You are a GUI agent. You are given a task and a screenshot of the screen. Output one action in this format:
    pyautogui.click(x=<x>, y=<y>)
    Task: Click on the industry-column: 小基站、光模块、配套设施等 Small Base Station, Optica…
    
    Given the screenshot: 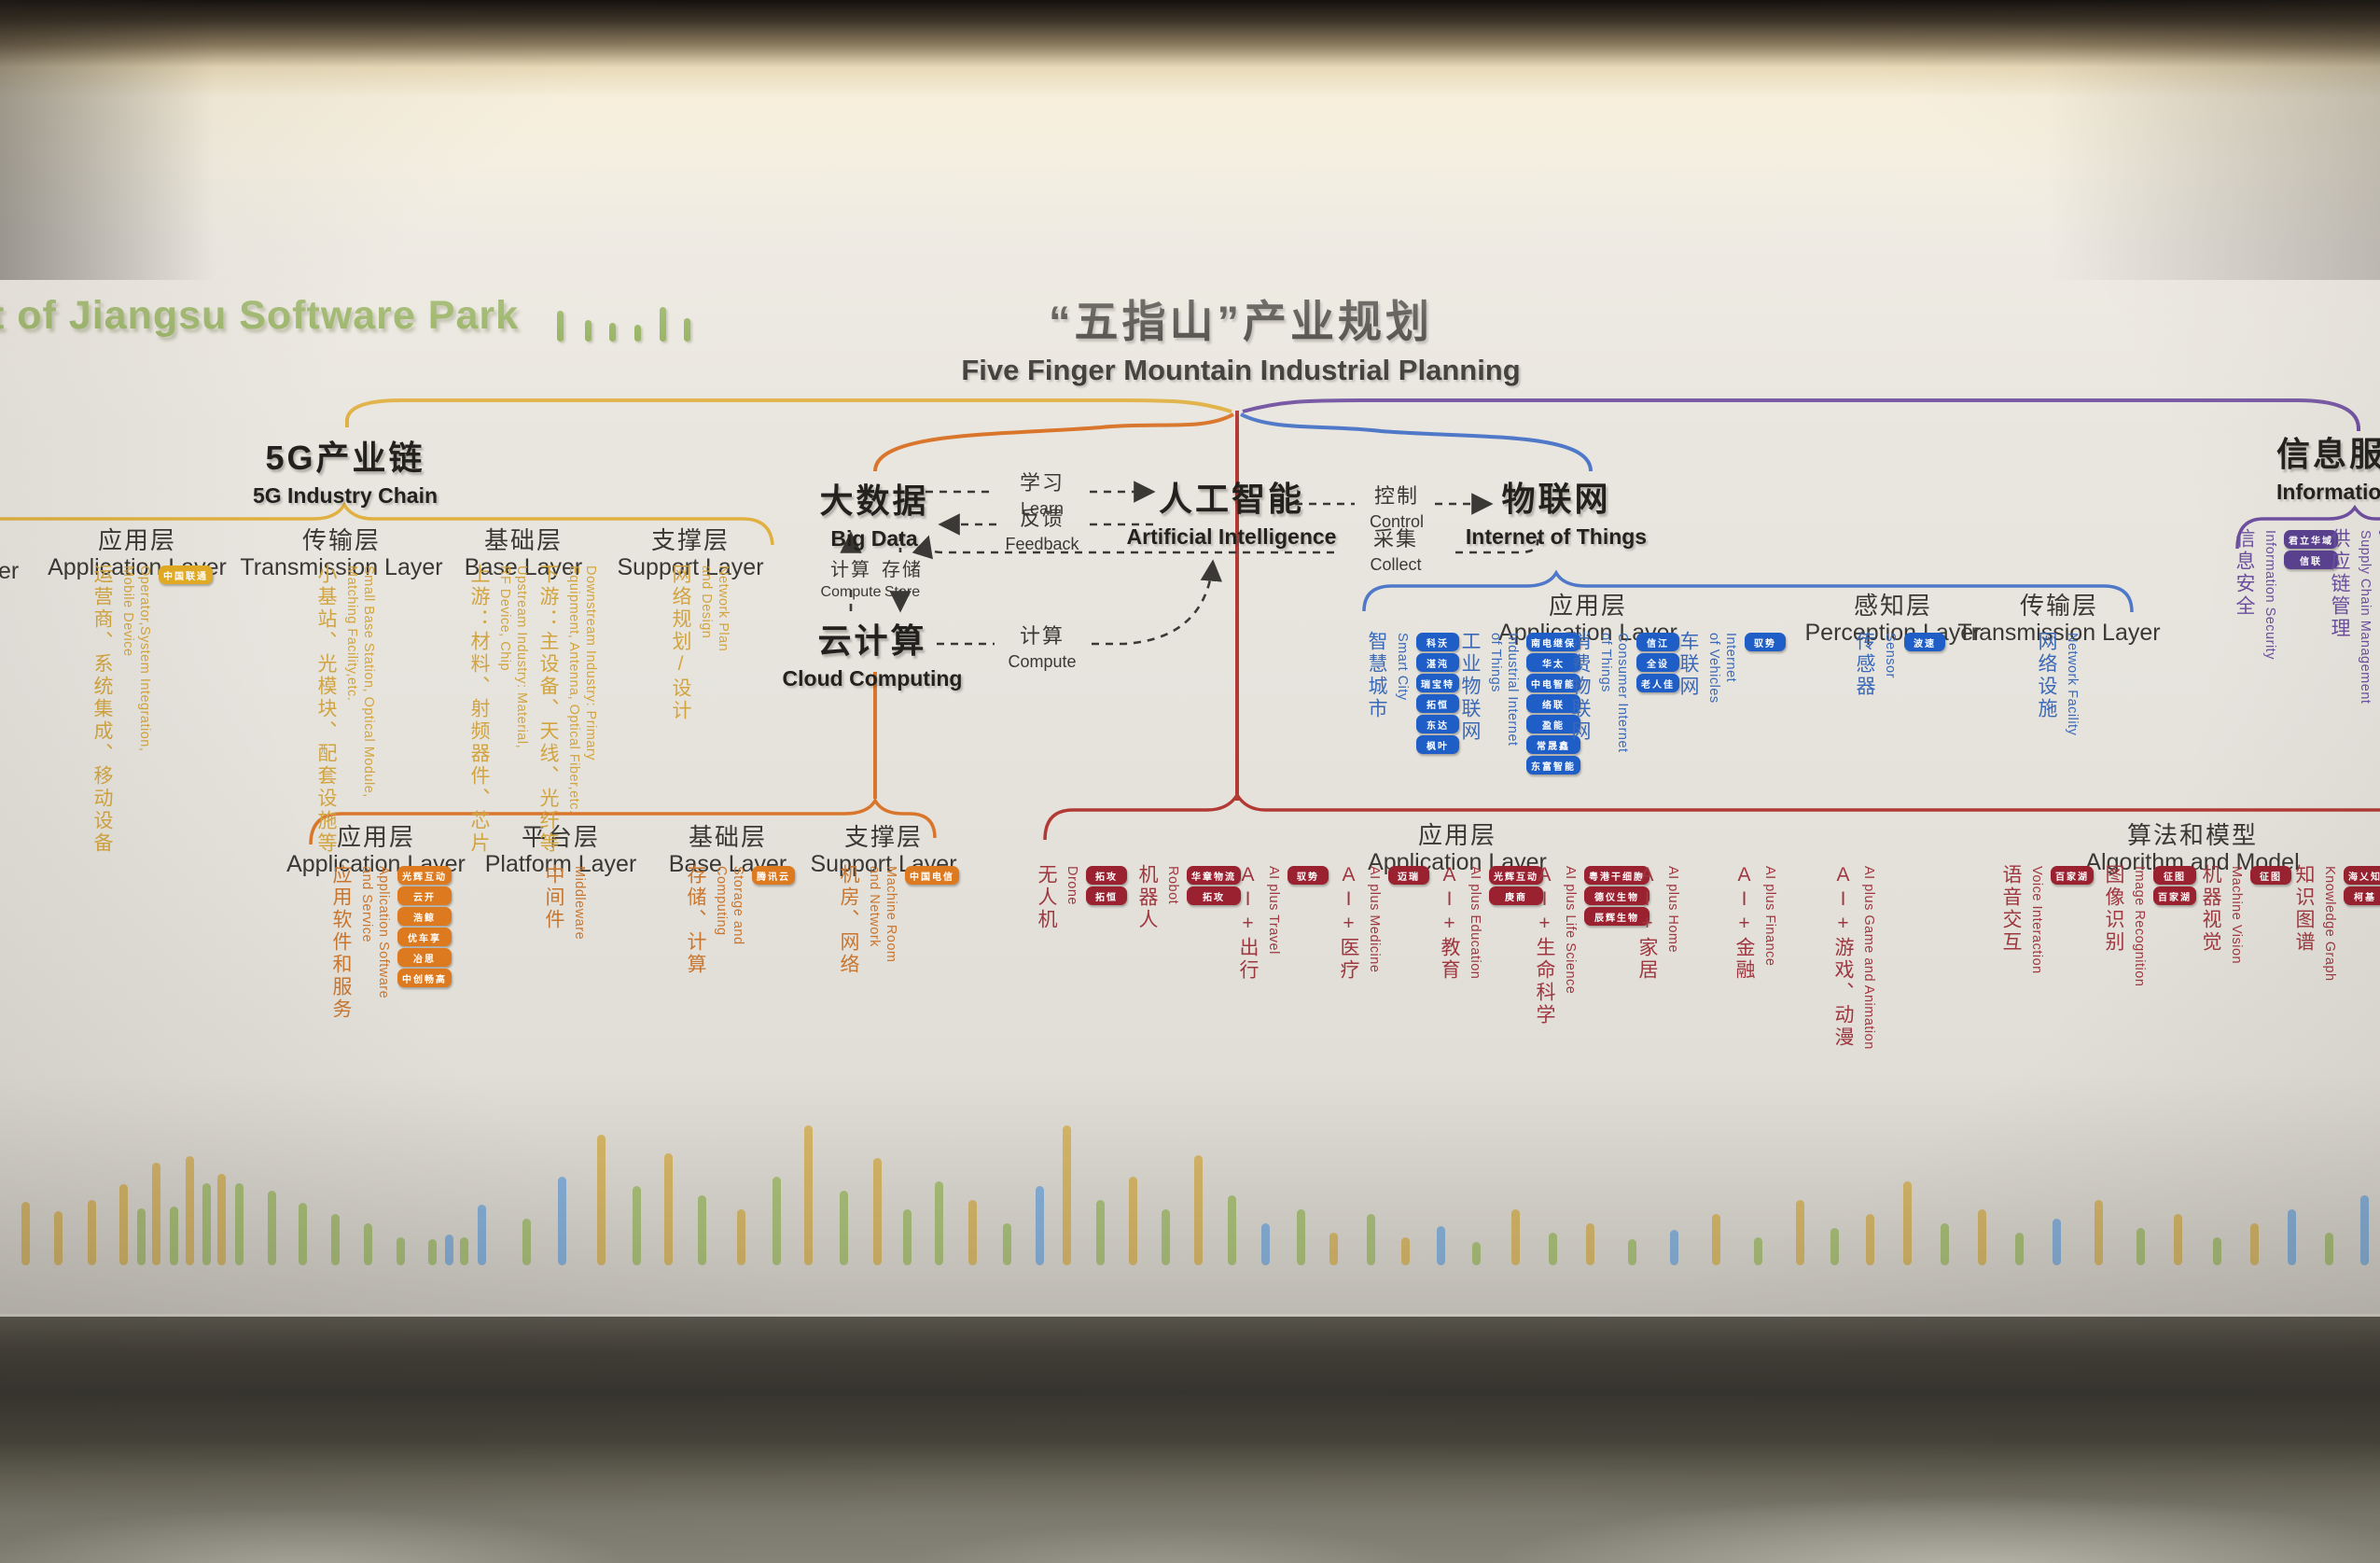 What is the action you would take?
    pyautogui.click(x=348, y=709)
    